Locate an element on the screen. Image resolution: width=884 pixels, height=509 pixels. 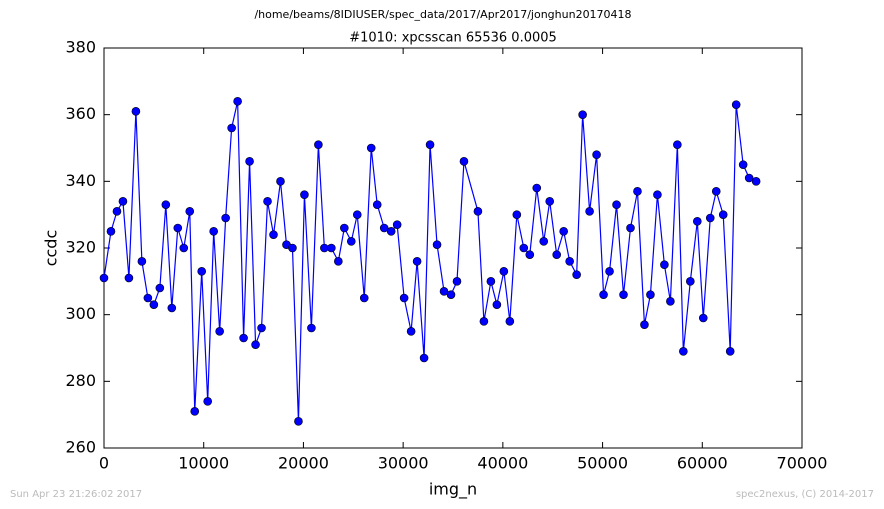
x-tick-label: 70000 is located at coordinates (802, 463).